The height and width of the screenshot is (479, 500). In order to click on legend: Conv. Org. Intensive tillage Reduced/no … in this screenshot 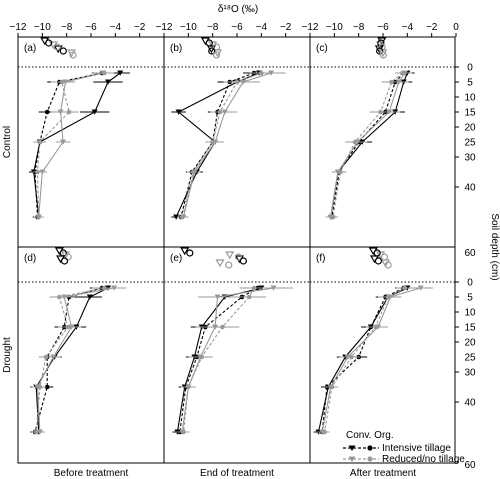, I will do `click(404, 447)`.